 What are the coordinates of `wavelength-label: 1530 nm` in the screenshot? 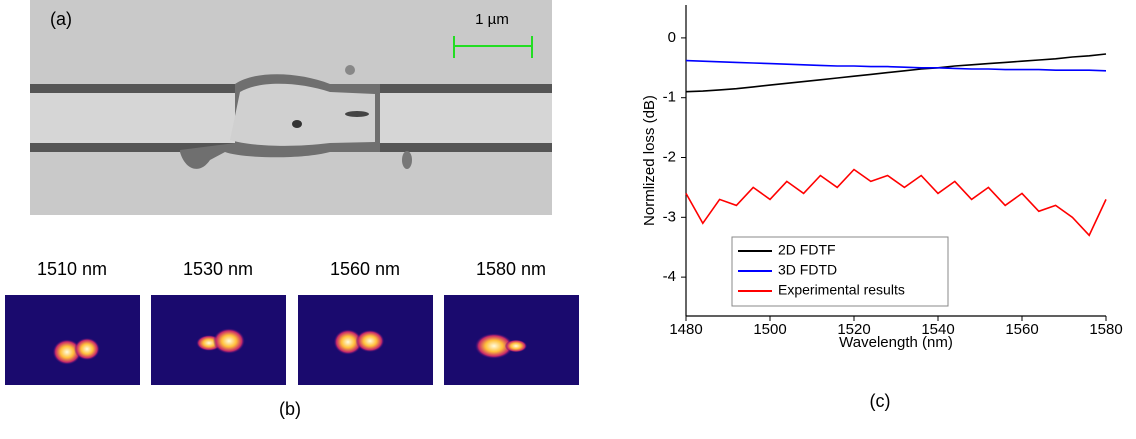 It's located at (218, 269).